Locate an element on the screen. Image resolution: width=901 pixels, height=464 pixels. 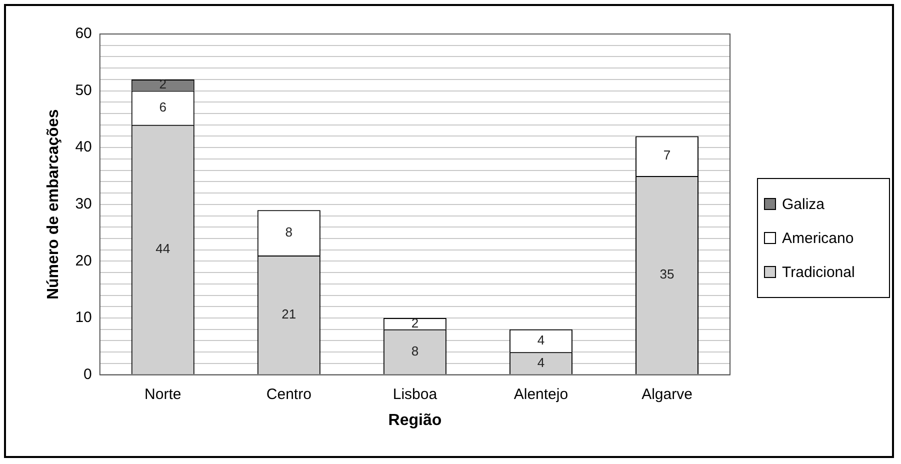
y-tick-label: 30 is located at coordinates (83, 204).